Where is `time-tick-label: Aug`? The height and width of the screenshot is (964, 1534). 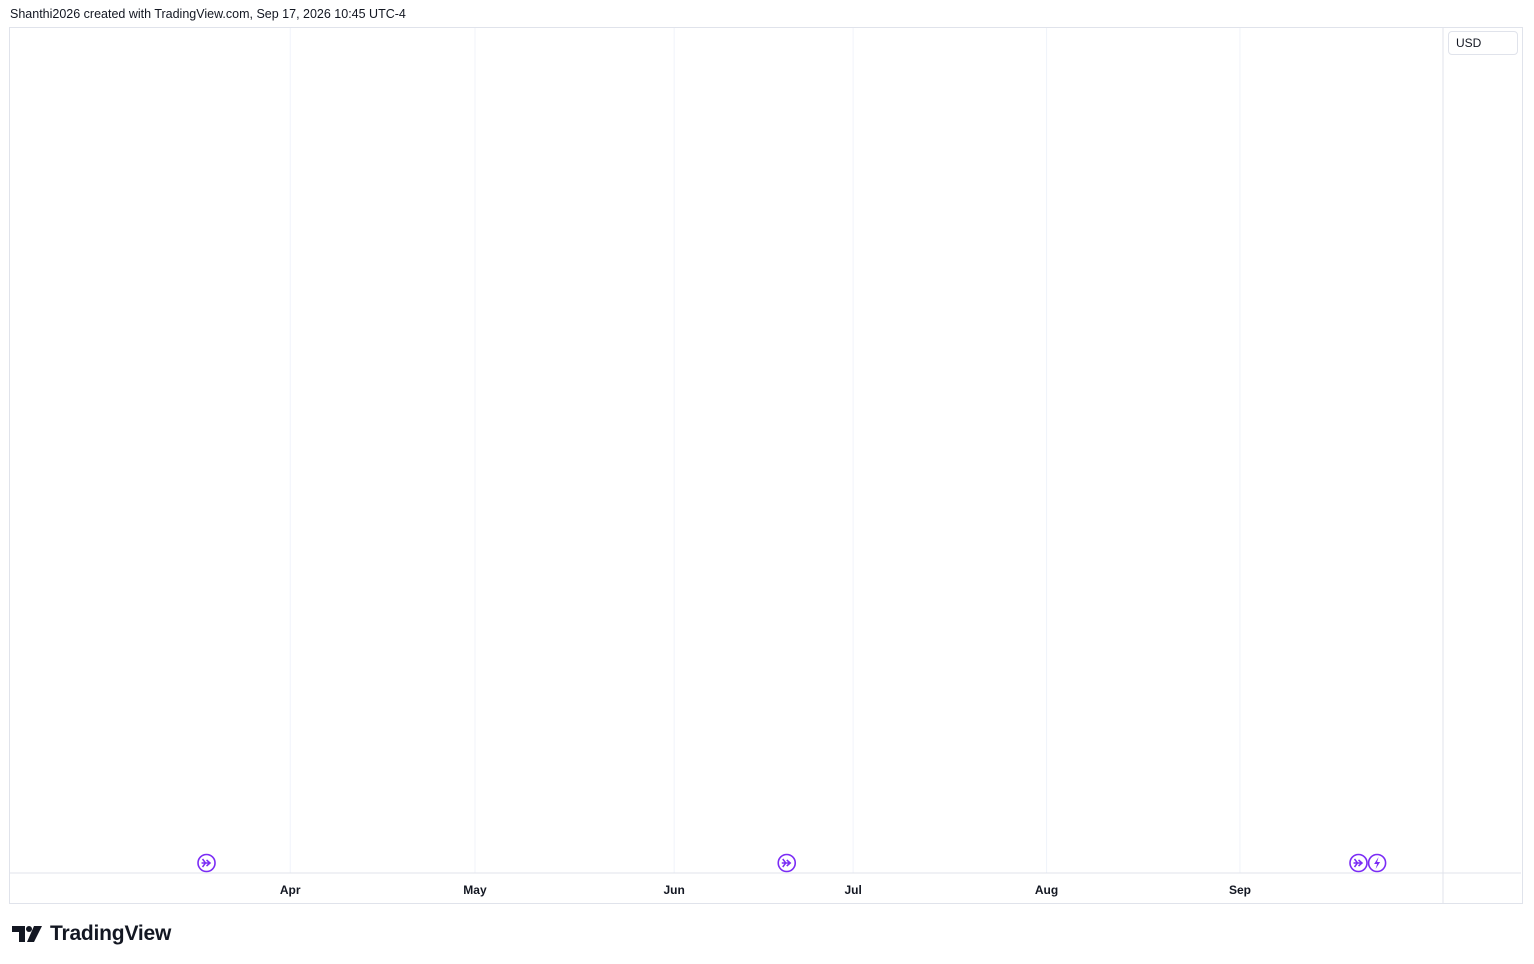
time-tick-label: Aug is located at coordinates (1046, 890).